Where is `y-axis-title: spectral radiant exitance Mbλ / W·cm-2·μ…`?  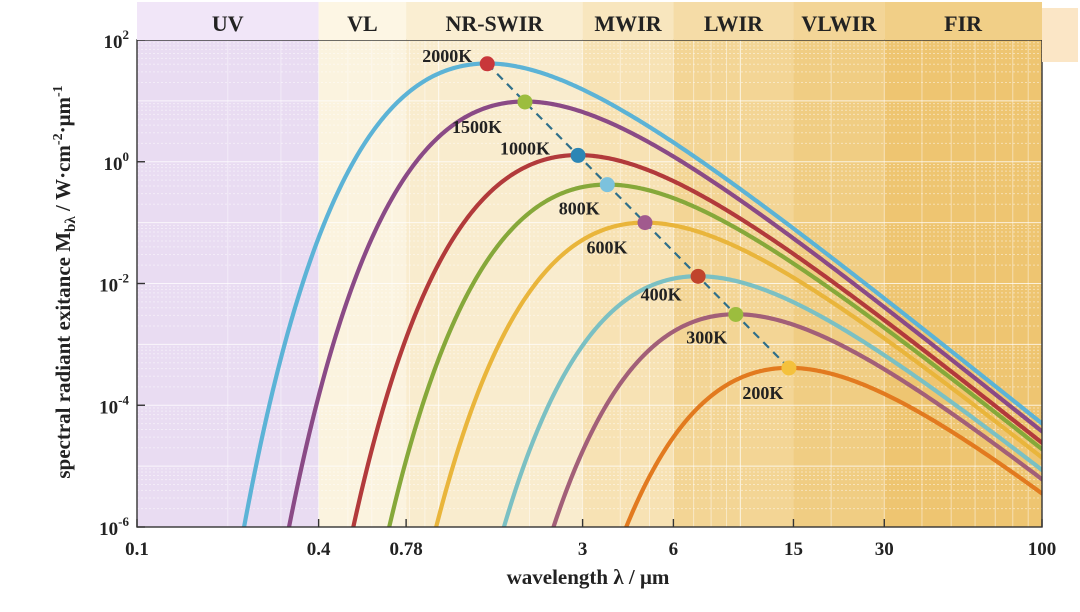
y-axis-title: spectral radiant exitance Mbλ / W·cm-2·μ… is located at coordinates (65, 281).